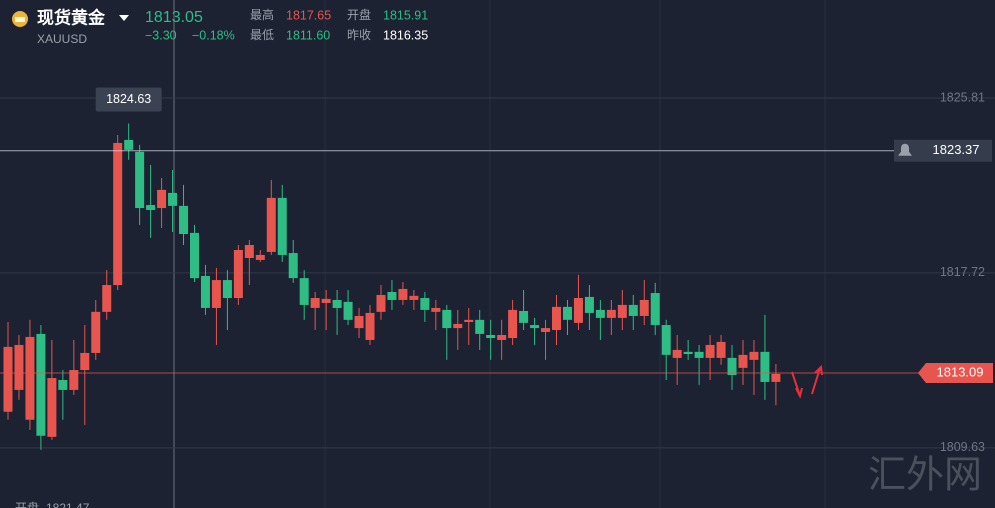 This screenshot has height=508, width=995. Describe the element at coordinates (962, 97) in the screenshot. I see `y-tick-label: 1825.81` at that location.